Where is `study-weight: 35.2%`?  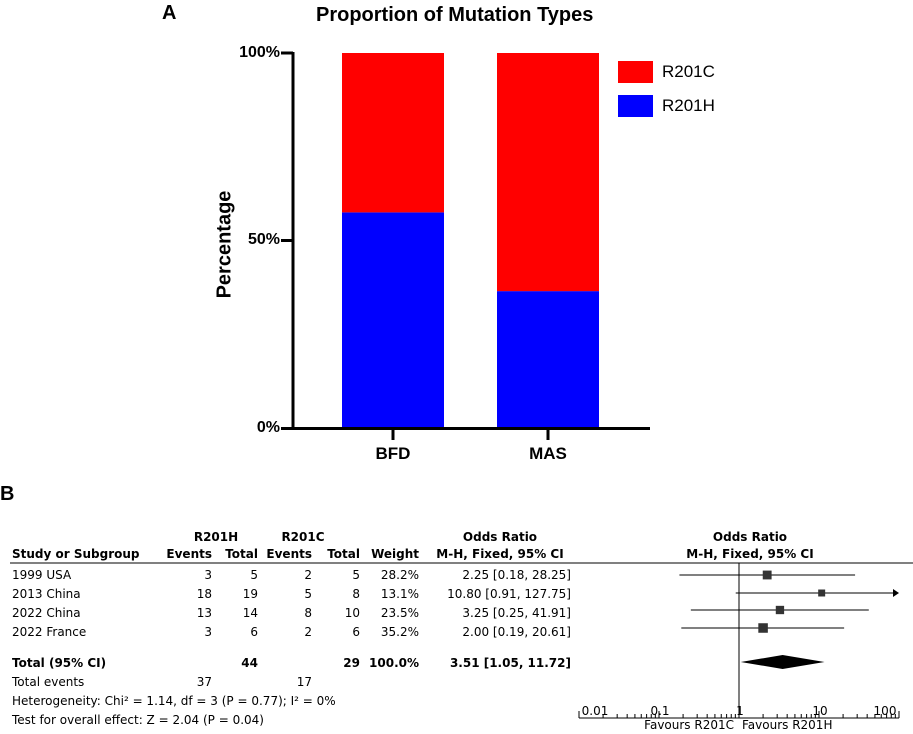 study-weight: 35.2% is located at coordinates (399, 632).